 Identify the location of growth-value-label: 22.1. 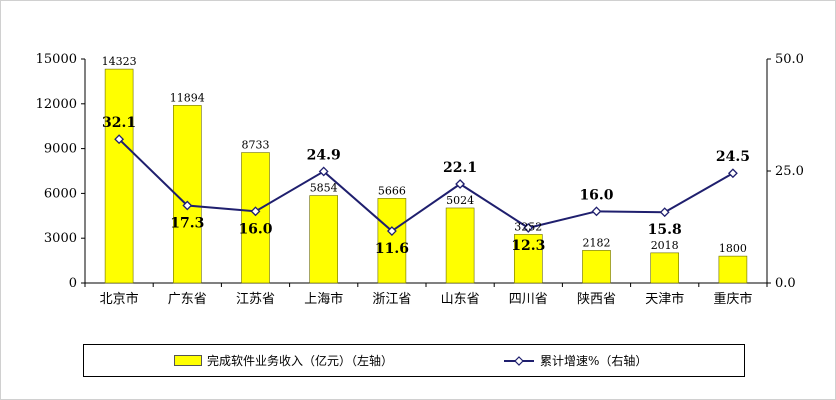
(460, 168).